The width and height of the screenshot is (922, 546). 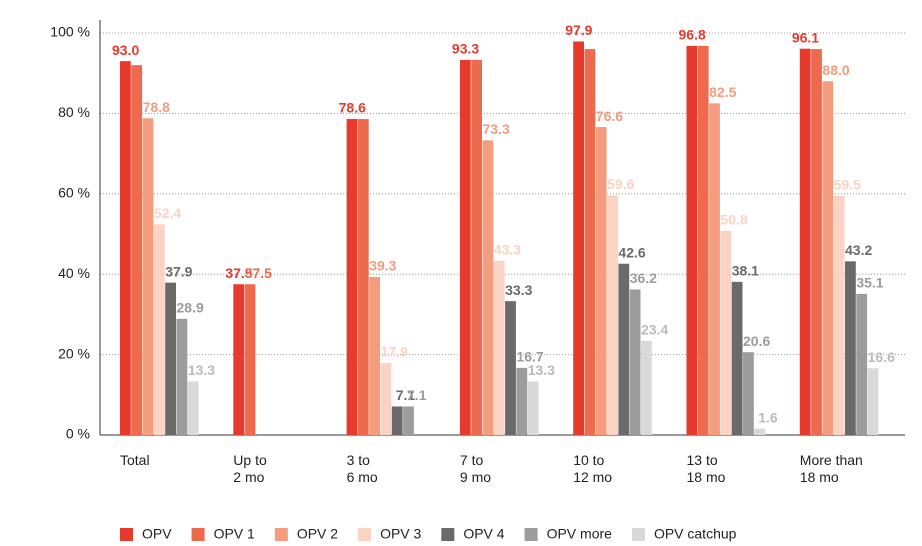 What do you see at coordinates (580, 534) in the screenshot?
I see `legend-label: OPV more` at bounding box center [580, 534].